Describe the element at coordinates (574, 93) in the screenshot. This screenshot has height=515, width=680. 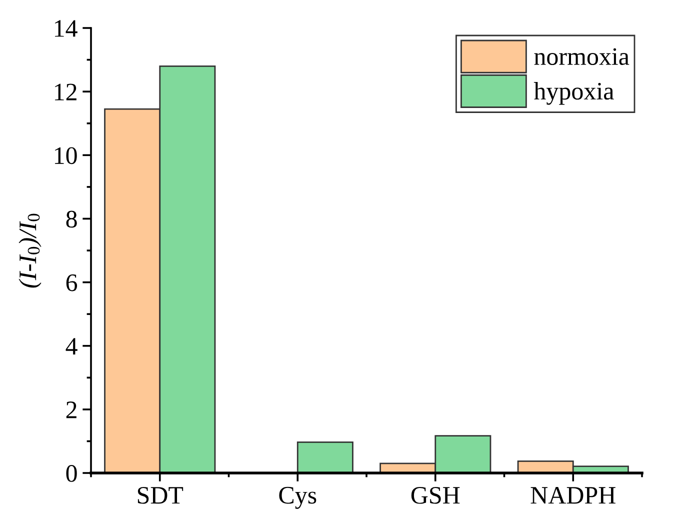
I see `legend-label: hypoxia` at that location.